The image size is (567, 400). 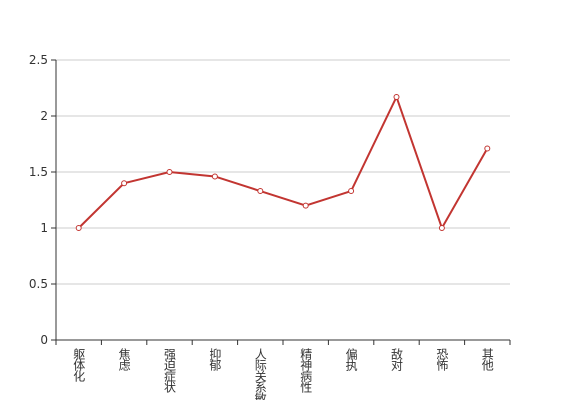 I want to click on x-tick-label: 强迫症状, so click(x=170, y=370).